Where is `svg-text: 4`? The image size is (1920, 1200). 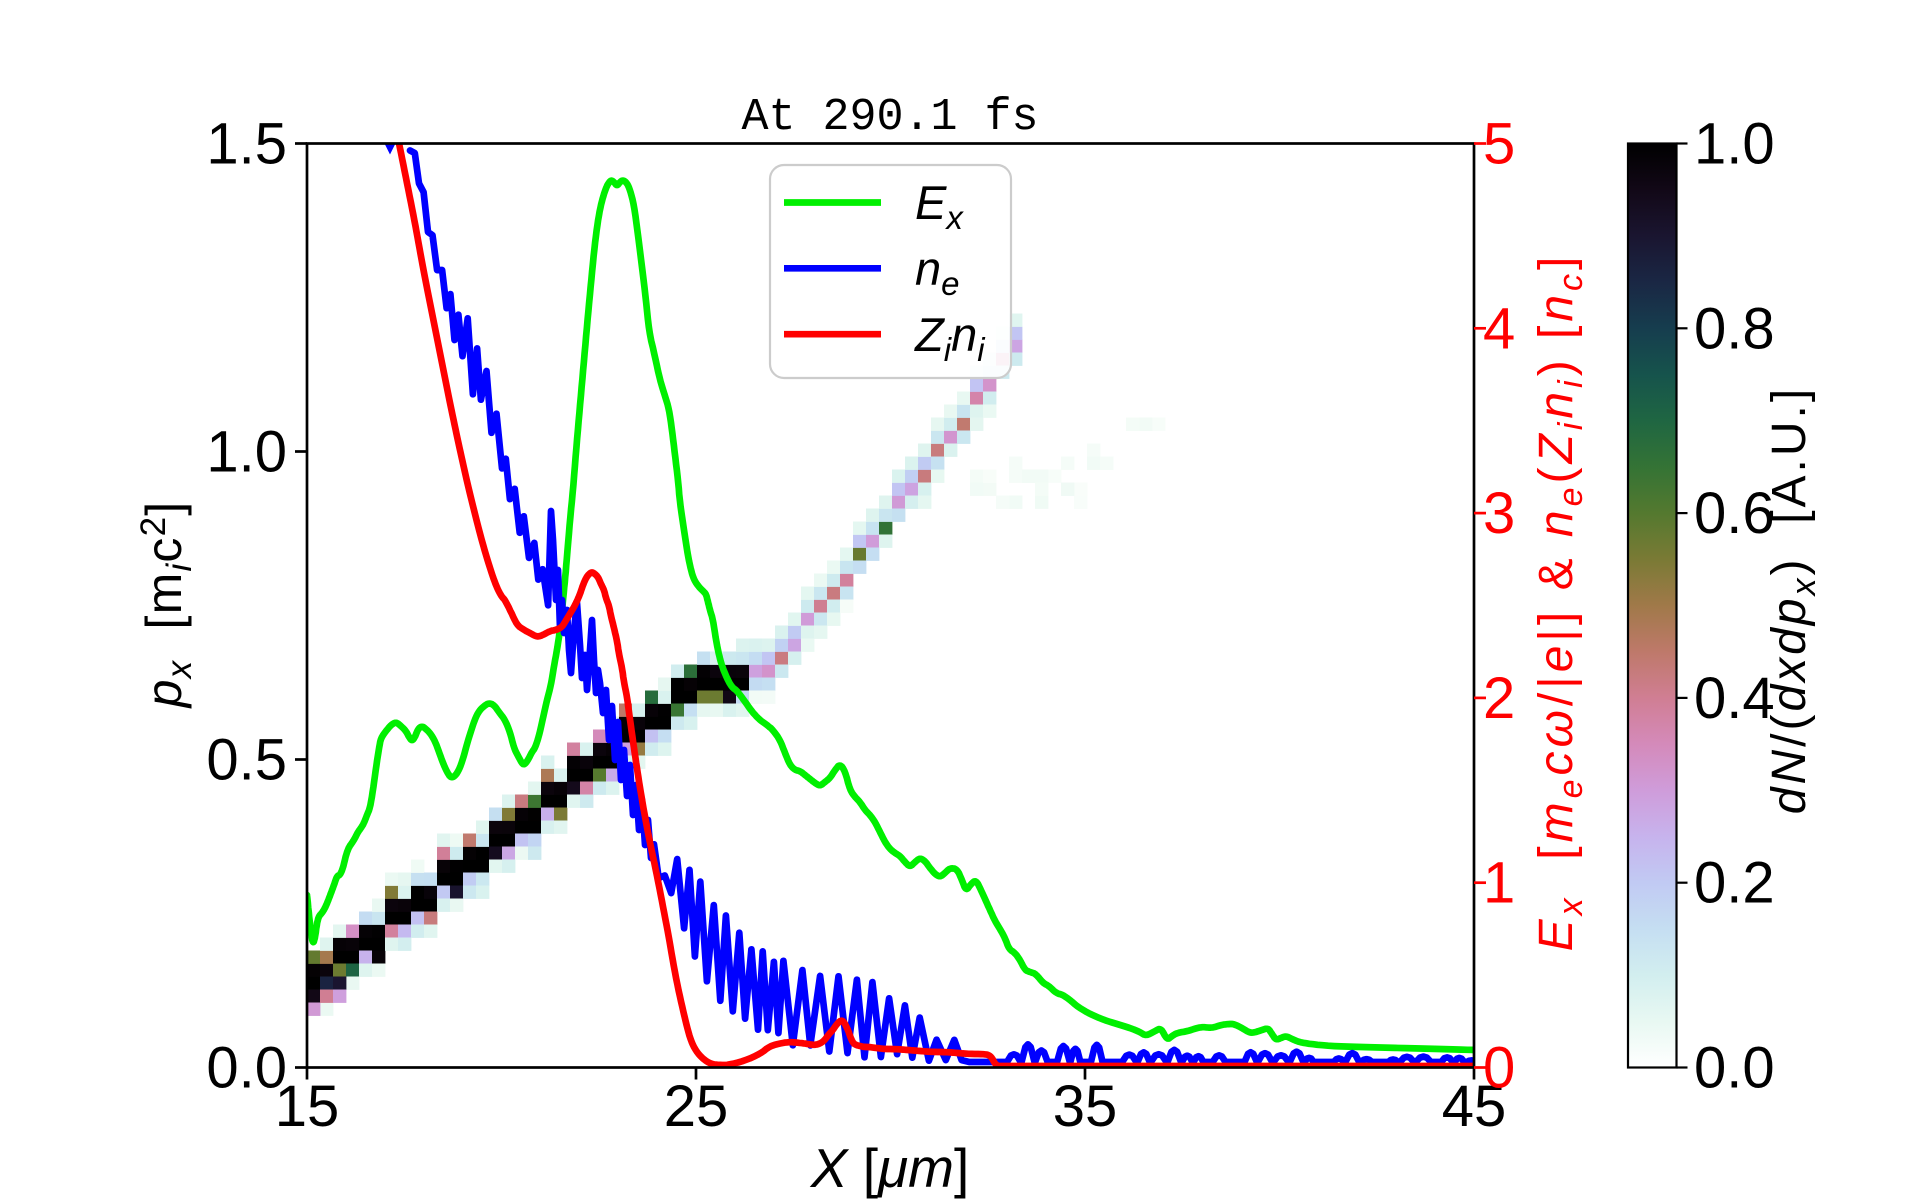 svg-text: 4 is located at coordinates (1499, 328).